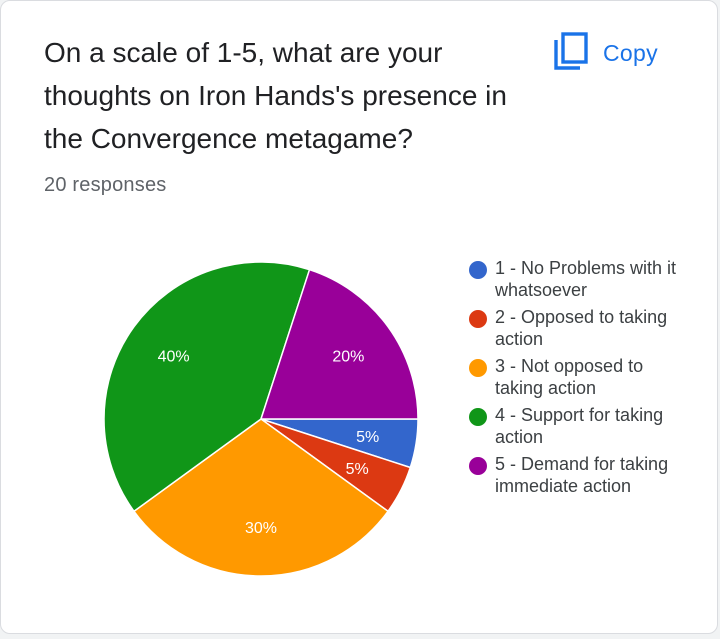 The width and height of the screenshot is (720, 639). What do you see at coordinates (586, 279) in the screenshot?
I see `legend-label-1: 1 - No Problems with it whatsoever` at bounding box center [586, 279].